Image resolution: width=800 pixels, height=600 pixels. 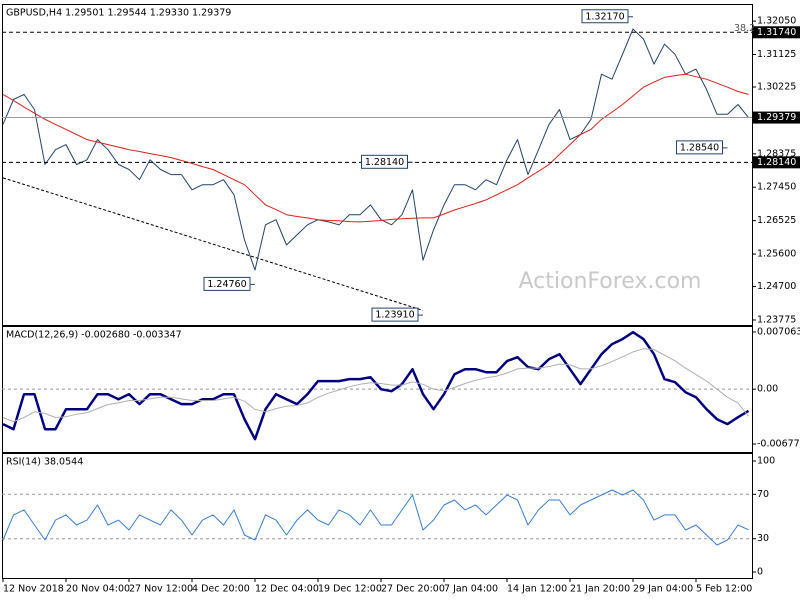 What do you see at coordinates (350, 589) in the screenshot?
I see `x-tick-label: 19 Dec 12:00` at bounding box center [350, 589].